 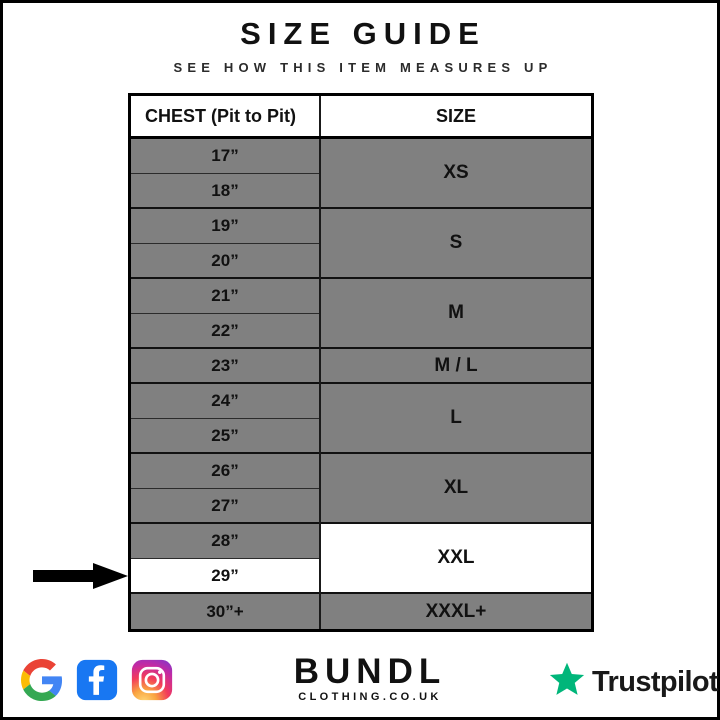 What do you see at coordinates (456, 116) in the screenshot?
I see `column-header-size: SIZE` at bounding box center [456, 116].